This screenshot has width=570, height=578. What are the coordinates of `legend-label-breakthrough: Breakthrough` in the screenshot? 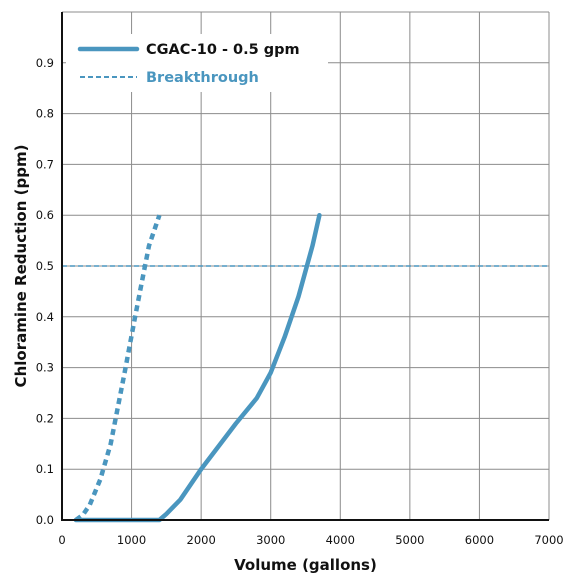 It's located at (202, 78).